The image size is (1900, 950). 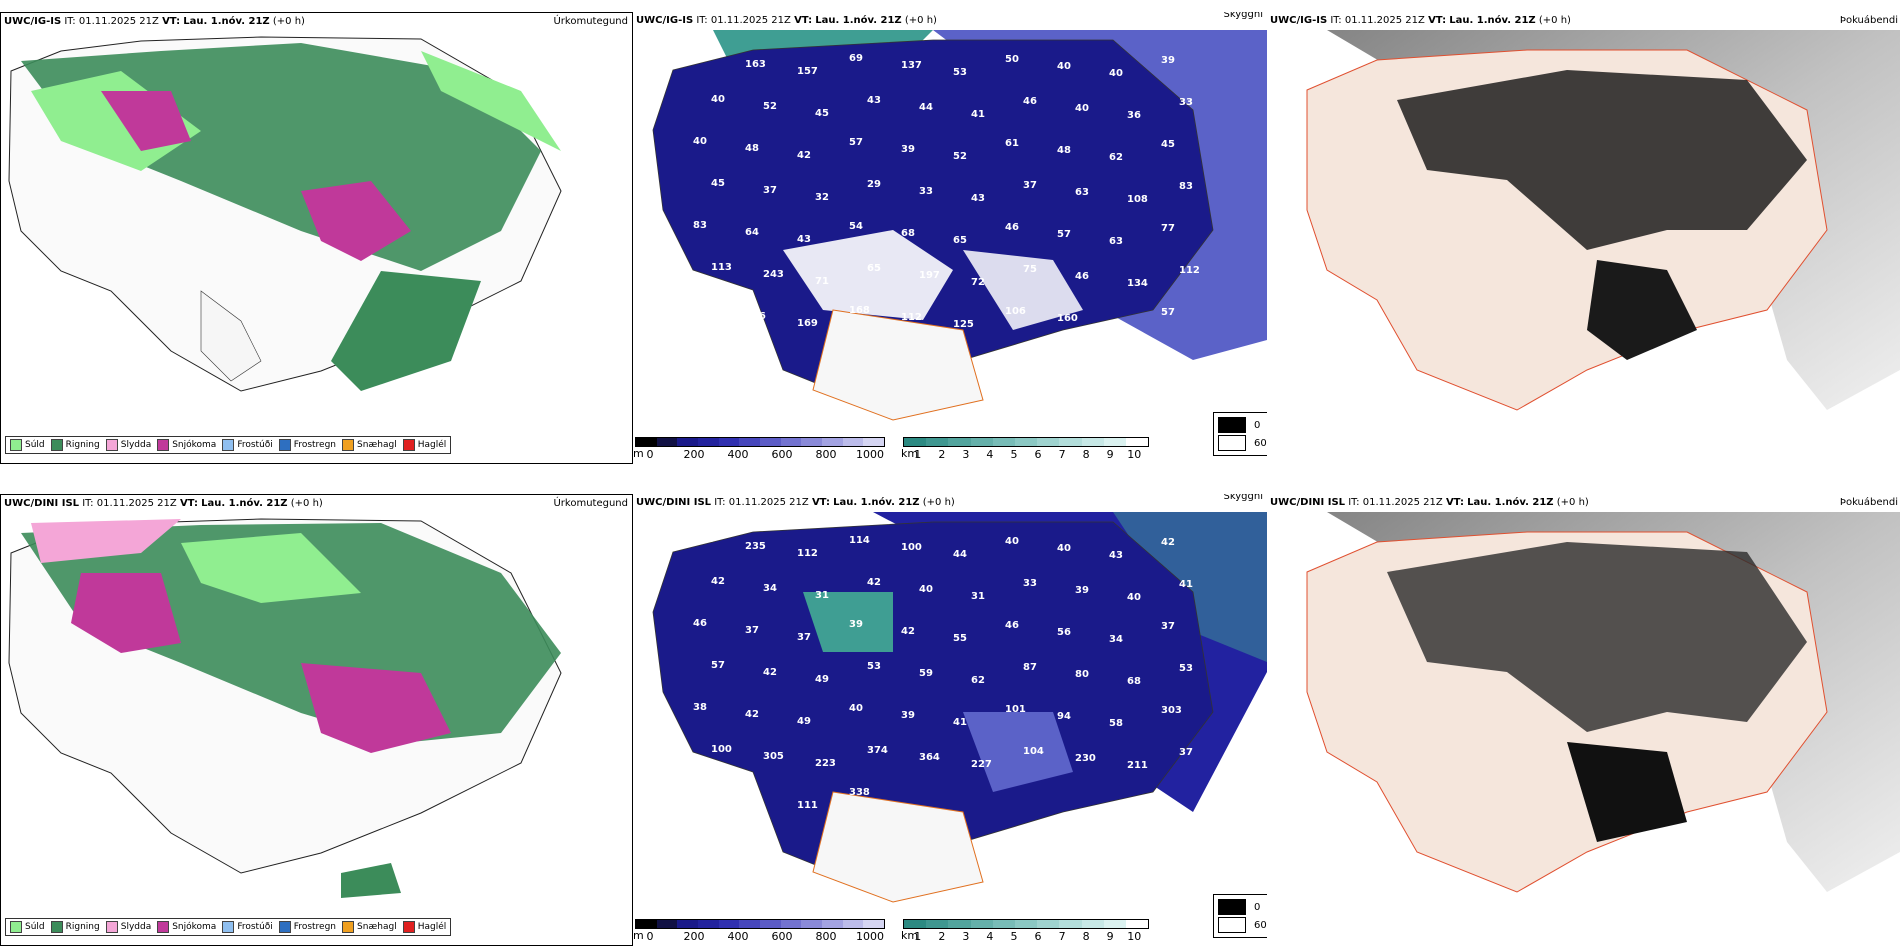 What do you see at coordinates (1260, 443) in the screenshot?
I see `fog-label: 60` at bounding box center [1260, 443].